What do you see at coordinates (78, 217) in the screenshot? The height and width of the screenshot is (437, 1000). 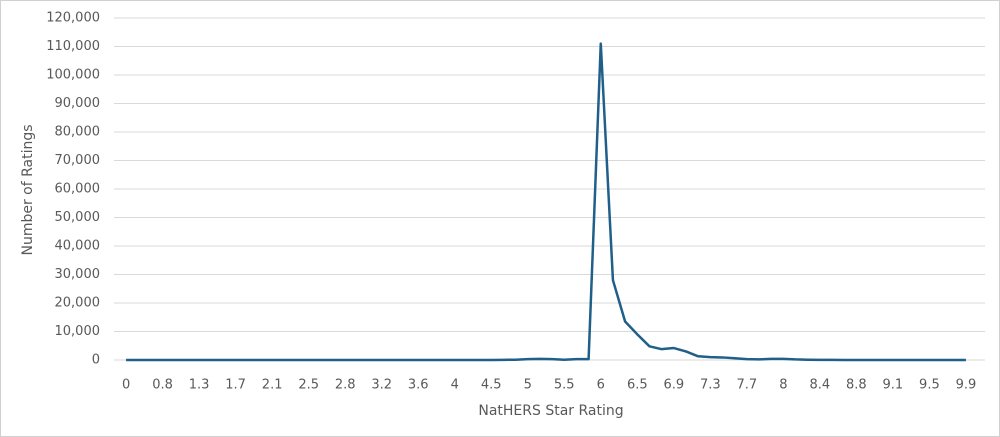 I see `y-tick-label: 50,000` at bounding box center [78, 217].